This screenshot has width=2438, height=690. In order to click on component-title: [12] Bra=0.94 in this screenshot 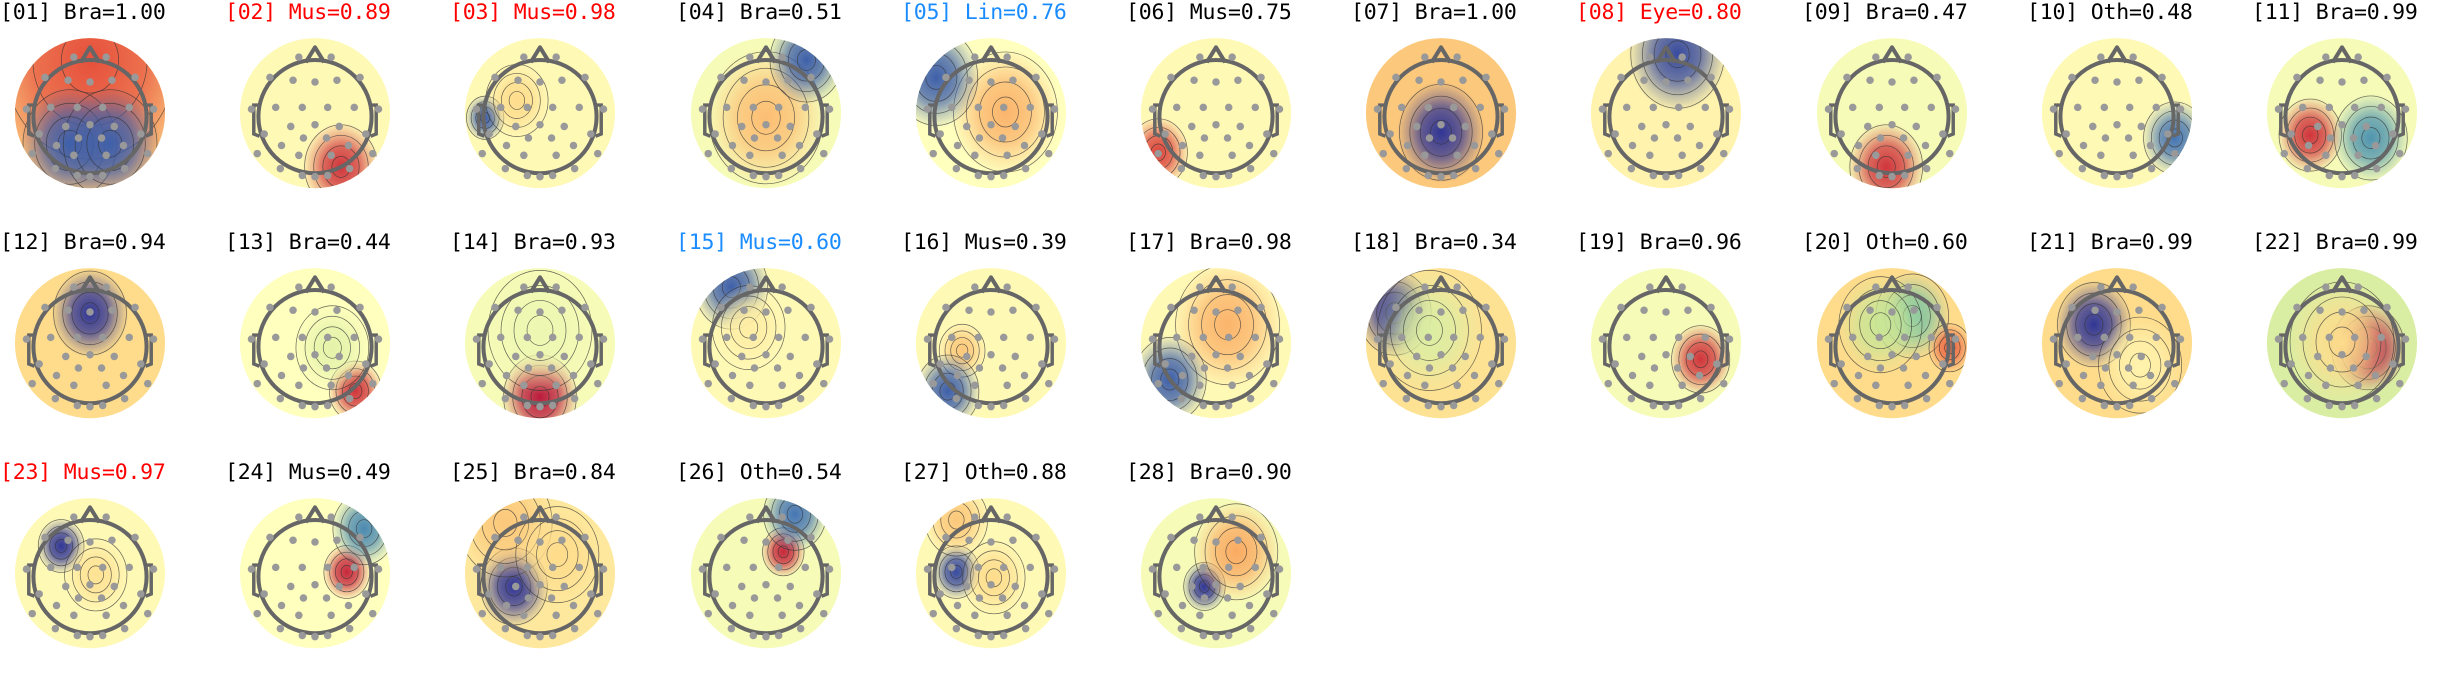, I will do `click(83, 242)`.